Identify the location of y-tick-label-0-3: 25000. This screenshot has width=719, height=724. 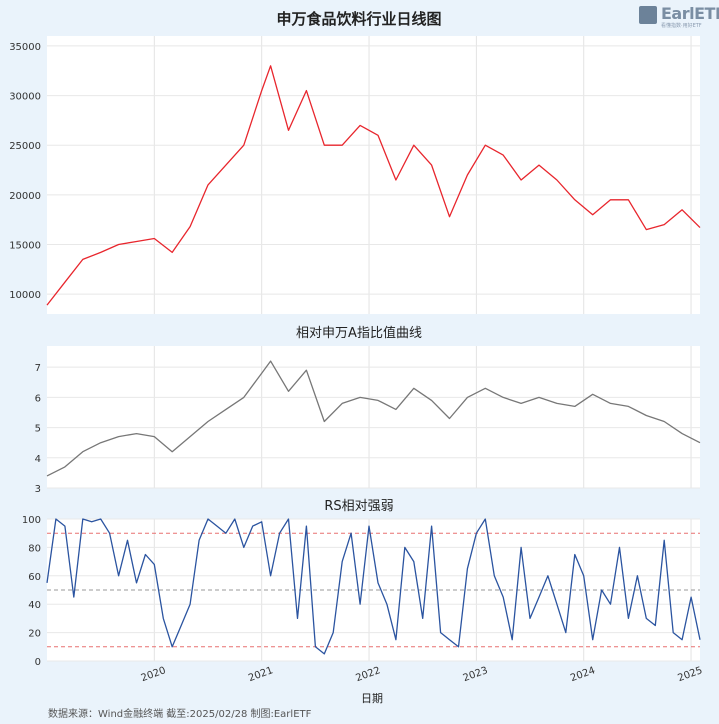
(25, 146).